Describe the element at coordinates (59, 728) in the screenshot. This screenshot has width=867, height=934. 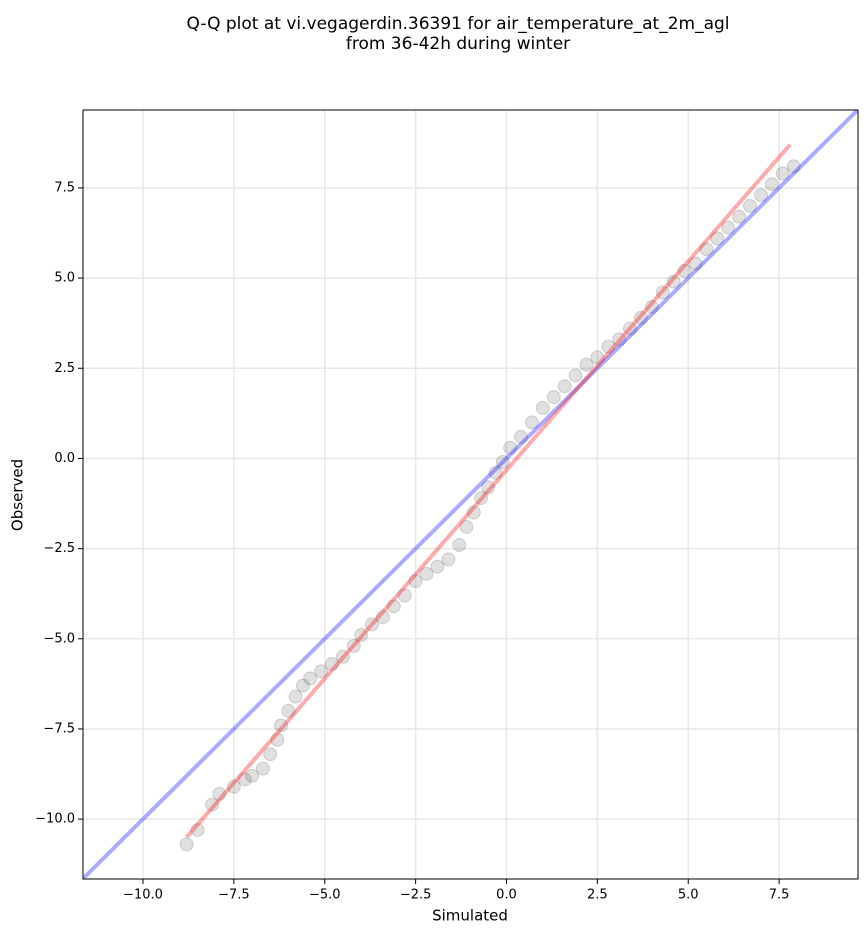
I see `y-tick-label: −7.5` at that location.